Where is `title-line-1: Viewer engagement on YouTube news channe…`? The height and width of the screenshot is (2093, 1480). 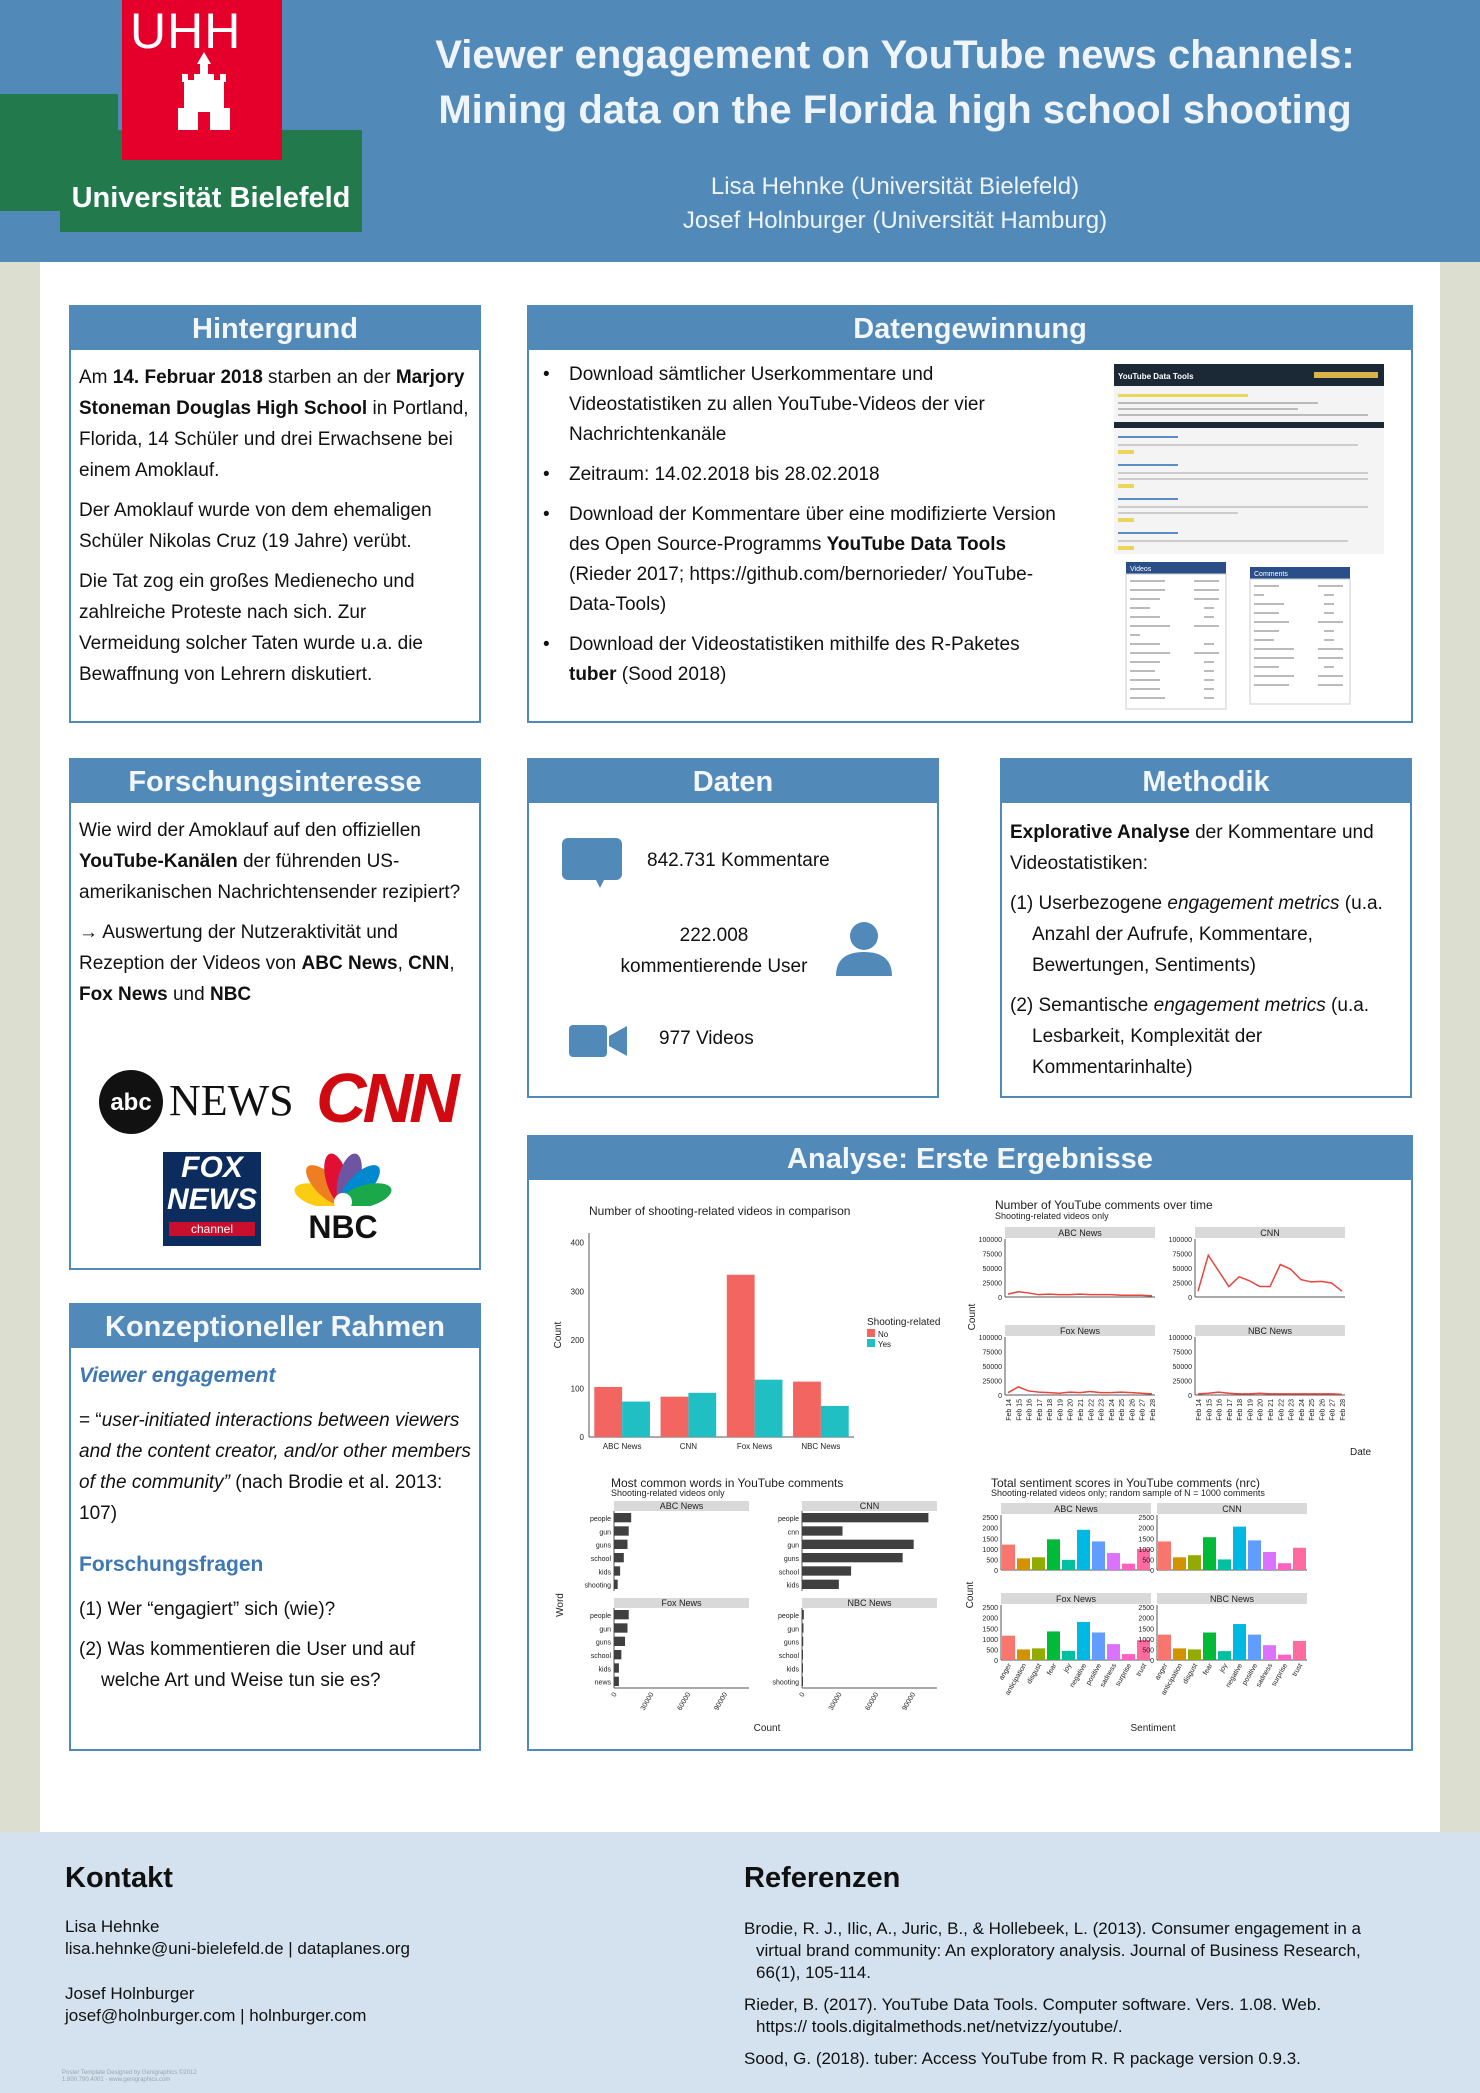
title-line-1: Viewer engagement on YouTube news channe… is located at coordinates (895, 55).